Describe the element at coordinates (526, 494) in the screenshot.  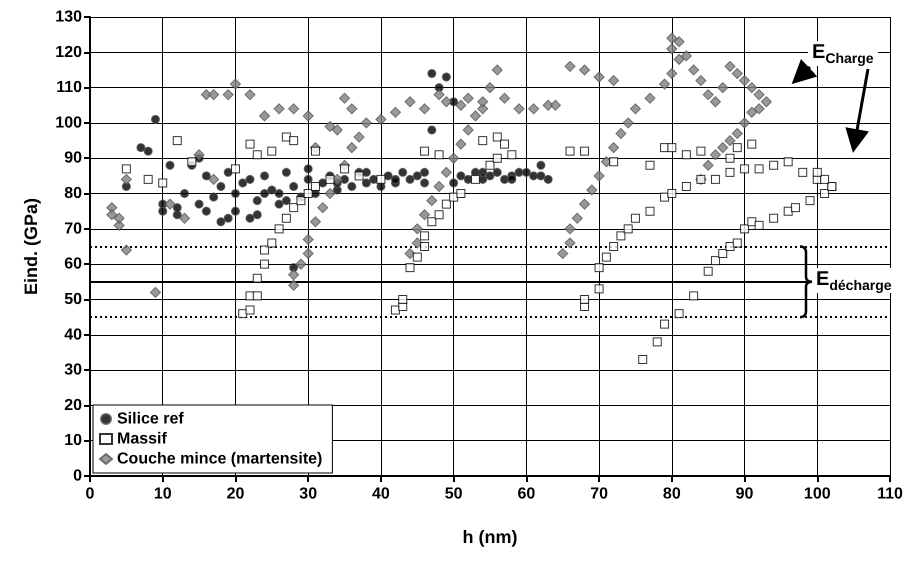
I see `x-tick-label: 60` at that location.